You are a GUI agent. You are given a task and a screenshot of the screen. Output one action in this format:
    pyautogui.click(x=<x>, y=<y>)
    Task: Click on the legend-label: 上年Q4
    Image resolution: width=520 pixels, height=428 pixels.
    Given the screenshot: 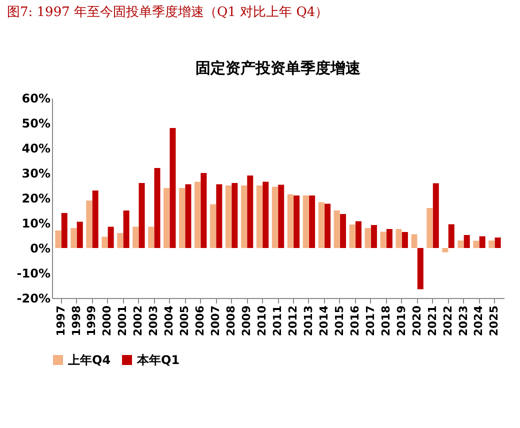 What is the action you would take?
    pyautogui.click(x=89, y=360)
    